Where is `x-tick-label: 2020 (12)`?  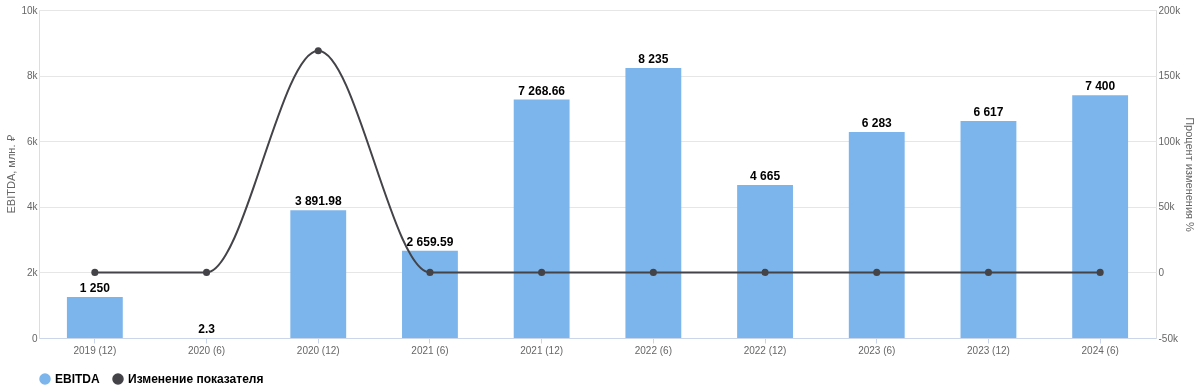
x-tick-label: 2020 (12) is located at coordinates (318, 350).